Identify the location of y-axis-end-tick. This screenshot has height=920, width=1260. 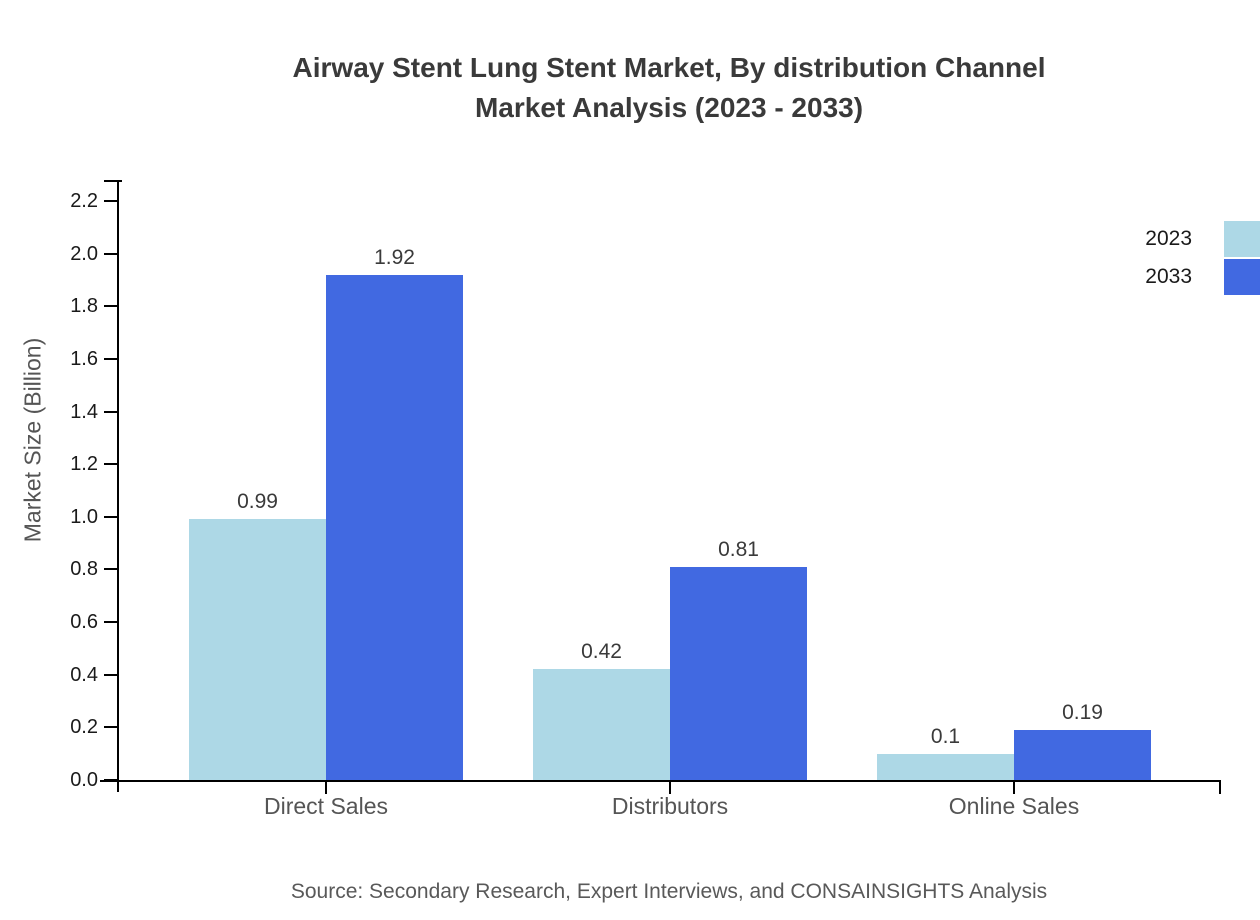
(113, 181).